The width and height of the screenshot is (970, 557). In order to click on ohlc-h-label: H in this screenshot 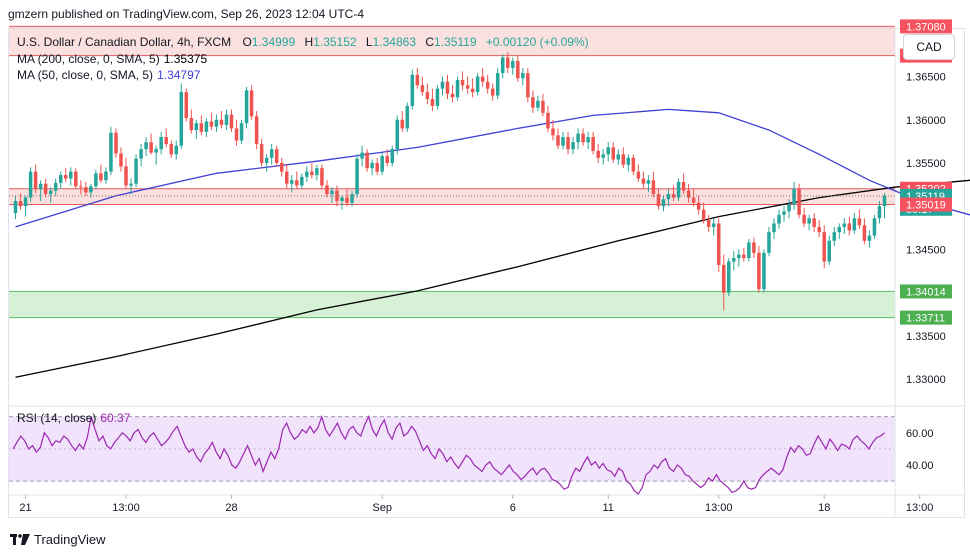, I will do `click(309, 42)`.